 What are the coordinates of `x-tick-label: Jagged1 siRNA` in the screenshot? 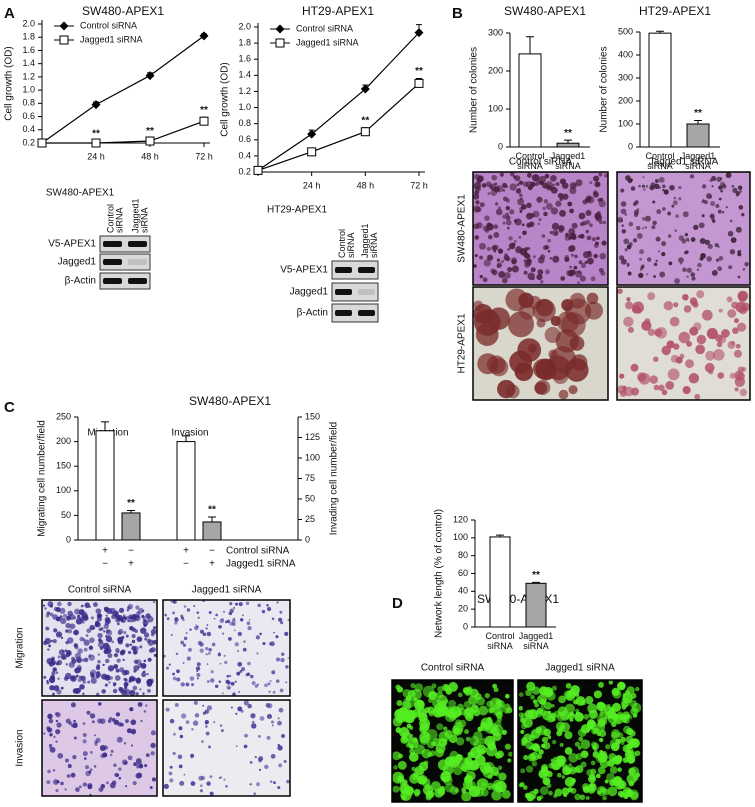 It's located at (698, 161).